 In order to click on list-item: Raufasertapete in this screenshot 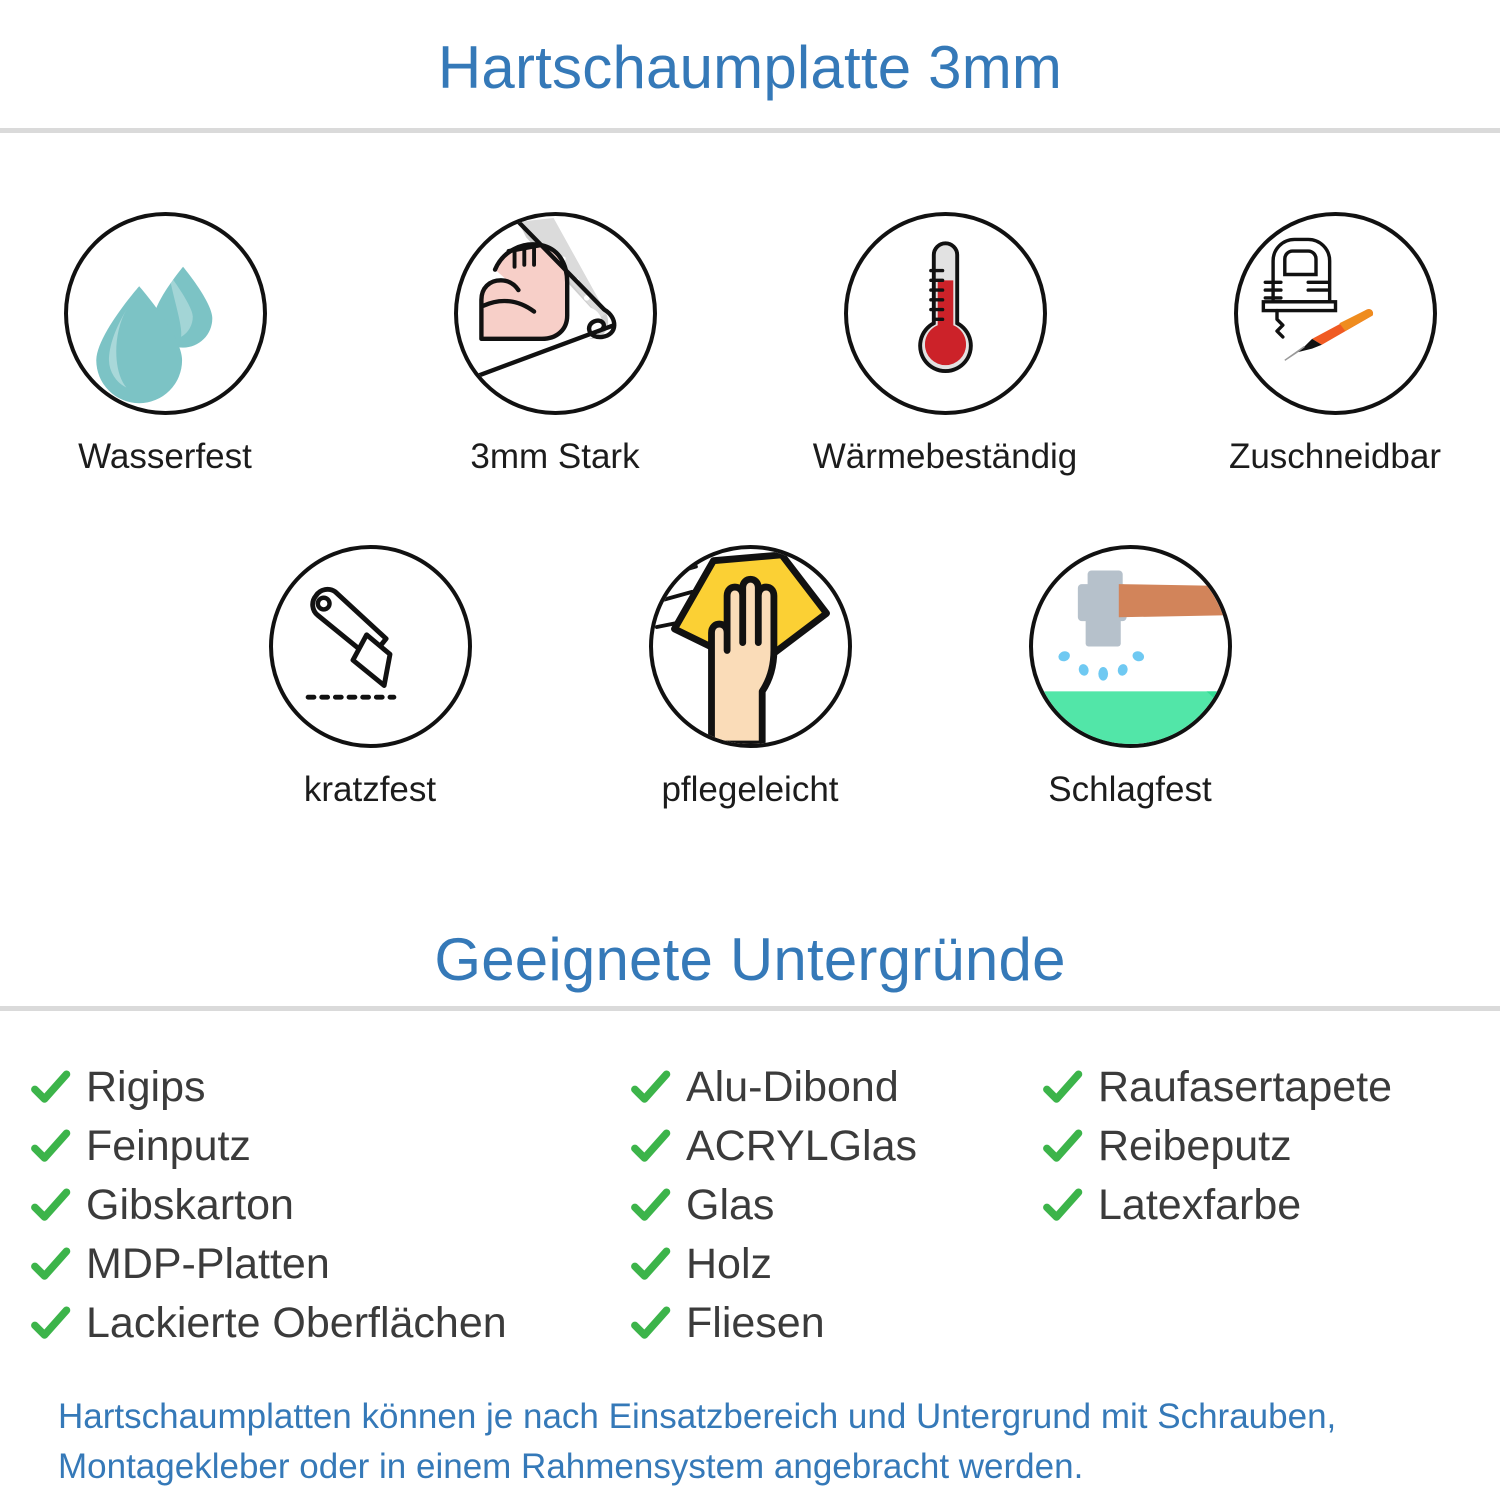, I will do `click(1265, 1087)`.